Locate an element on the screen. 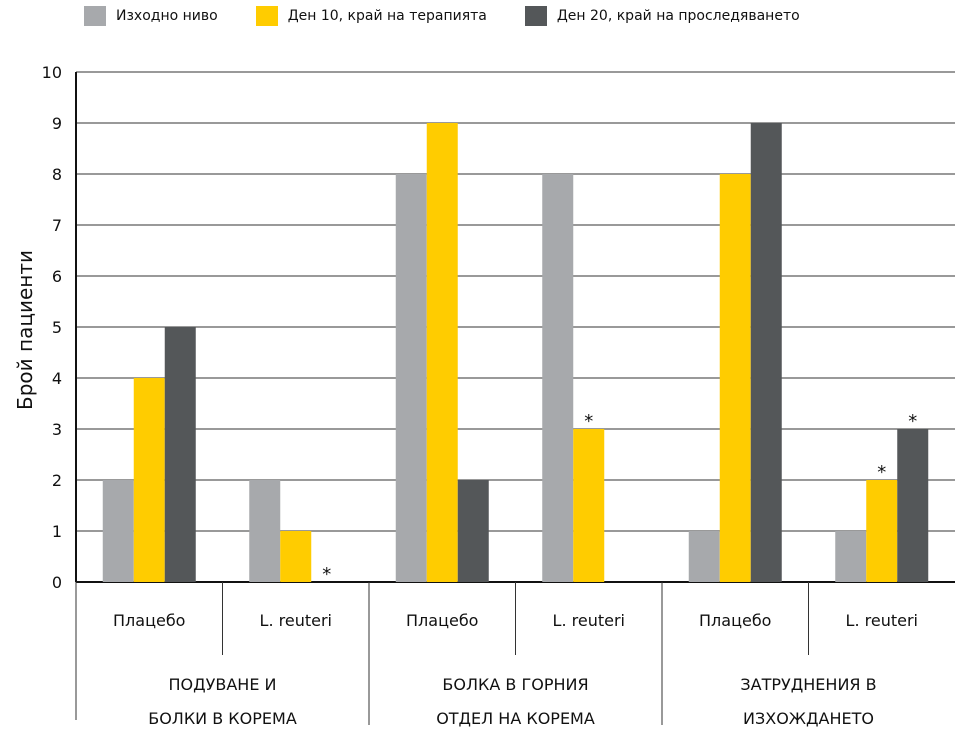  category-label-4: Плацебо is located at coordinates (735, 620).